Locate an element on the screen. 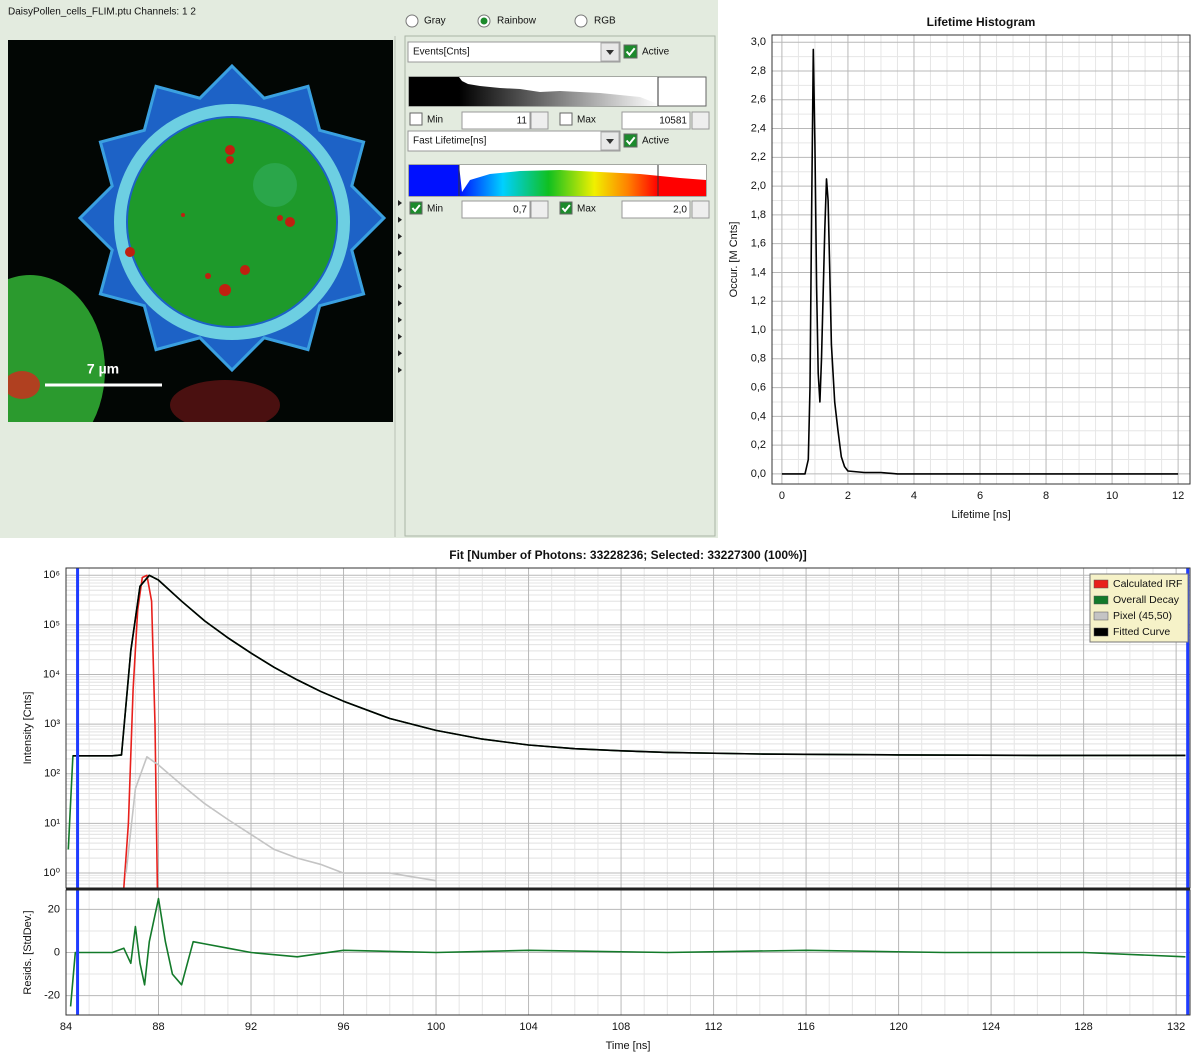 This screenshot has width=1203, height=1059. x-tick-label: 108 is located at coordinates (621, 1027).